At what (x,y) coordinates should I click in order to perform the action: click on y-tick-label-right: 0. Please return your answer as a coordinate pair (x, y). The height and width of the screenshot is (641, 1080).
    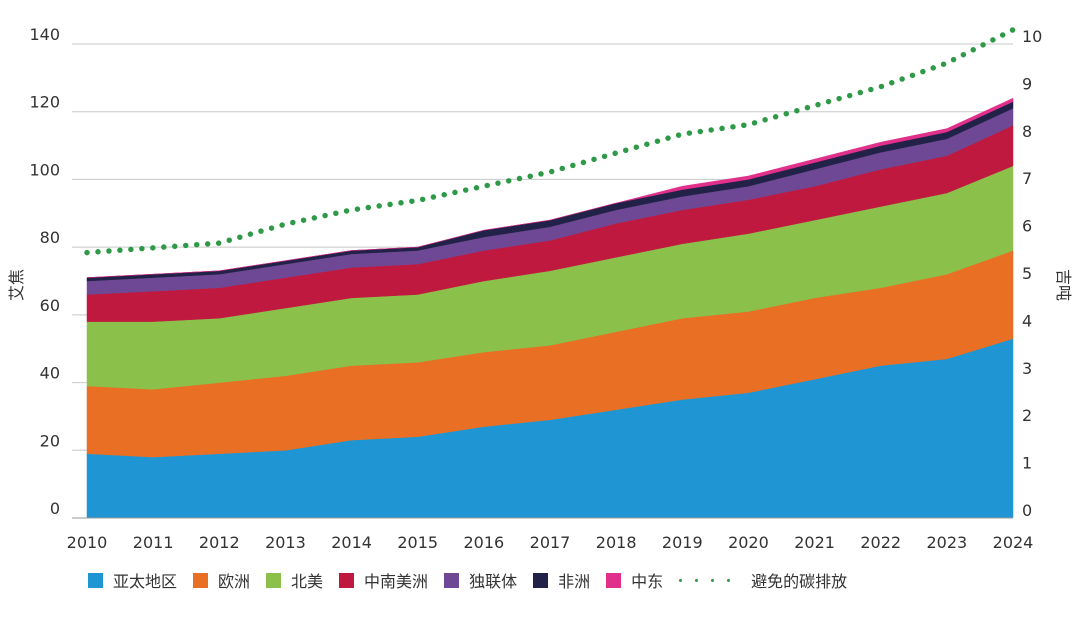
    Looking at the image, I should click on (1027, 510).